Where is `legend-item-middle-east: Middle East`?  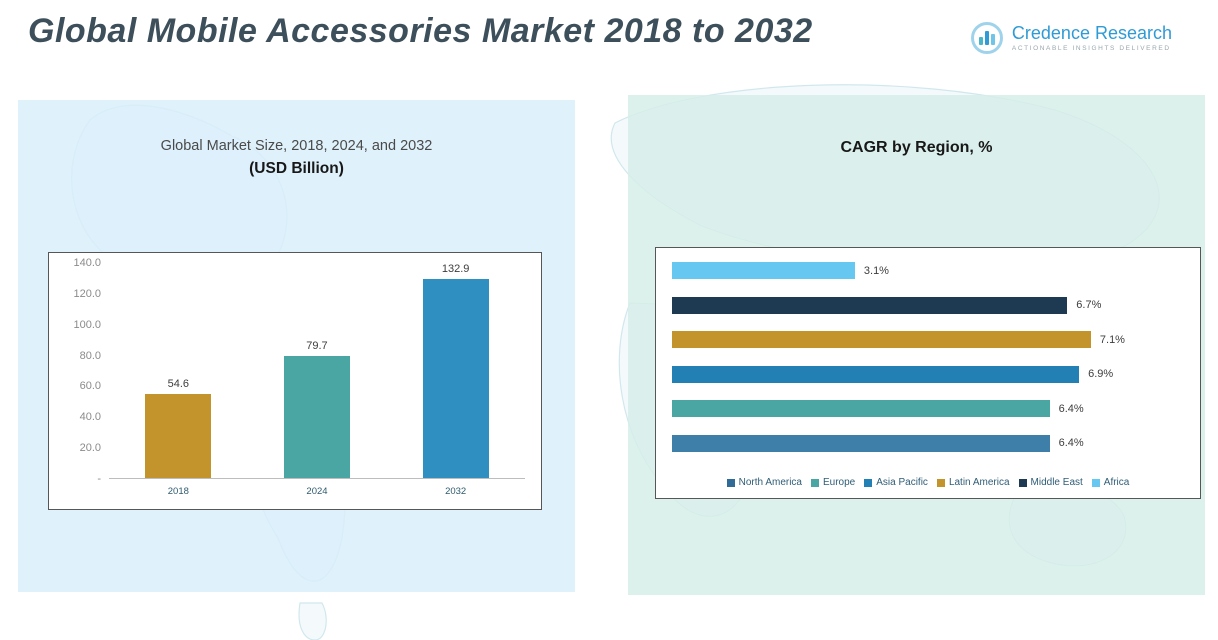
legend-item-middle-east: Middle East is located at coordinates (1050, 482).